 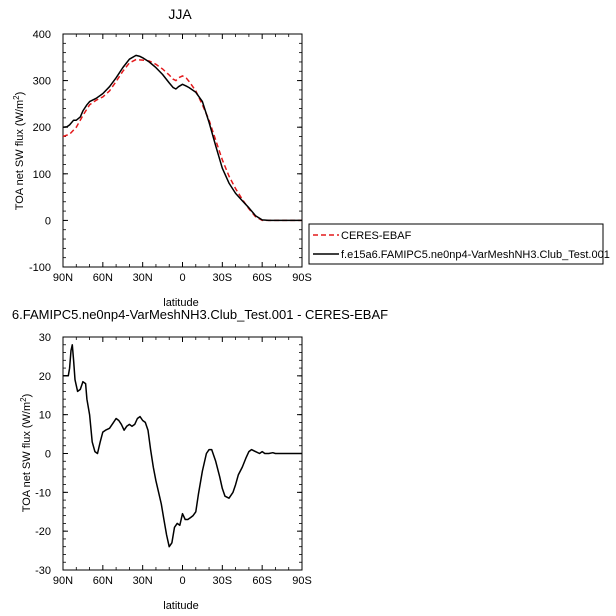 I want to click on top-chart-ylabel: TOA net SW flux (W/m2), so click(x=19, y=151).